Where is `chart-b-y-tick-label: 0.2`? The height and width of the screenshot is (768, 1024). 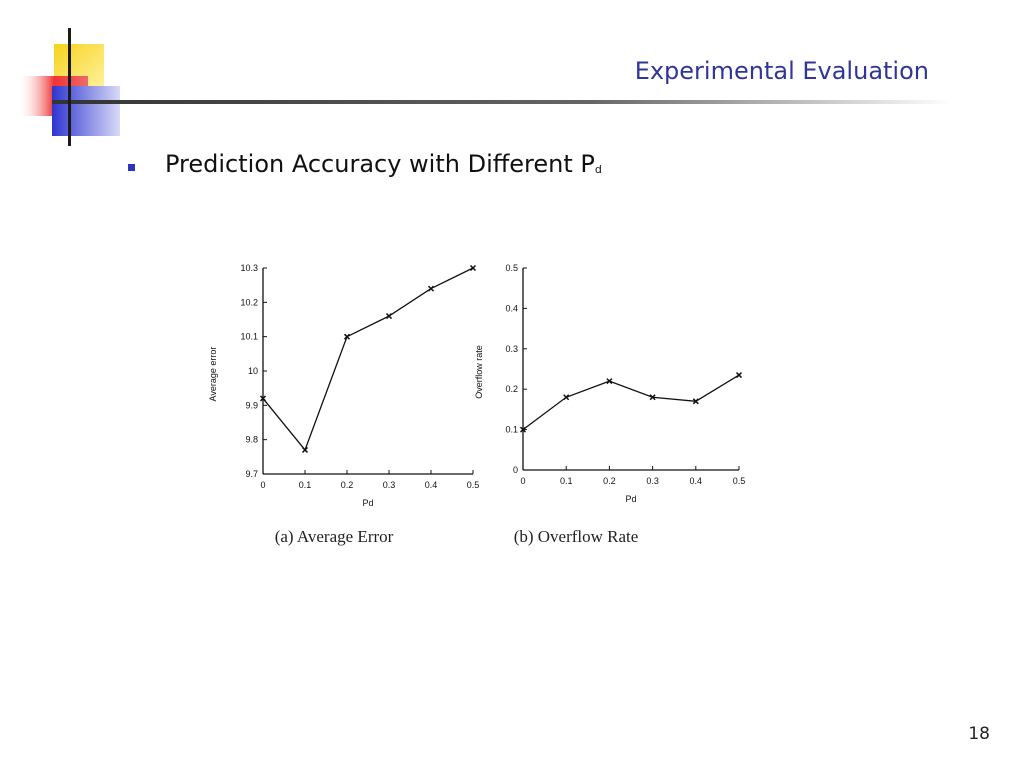
chart-b-y-tick-label: 0.2 is located at coordinates (511, 389).